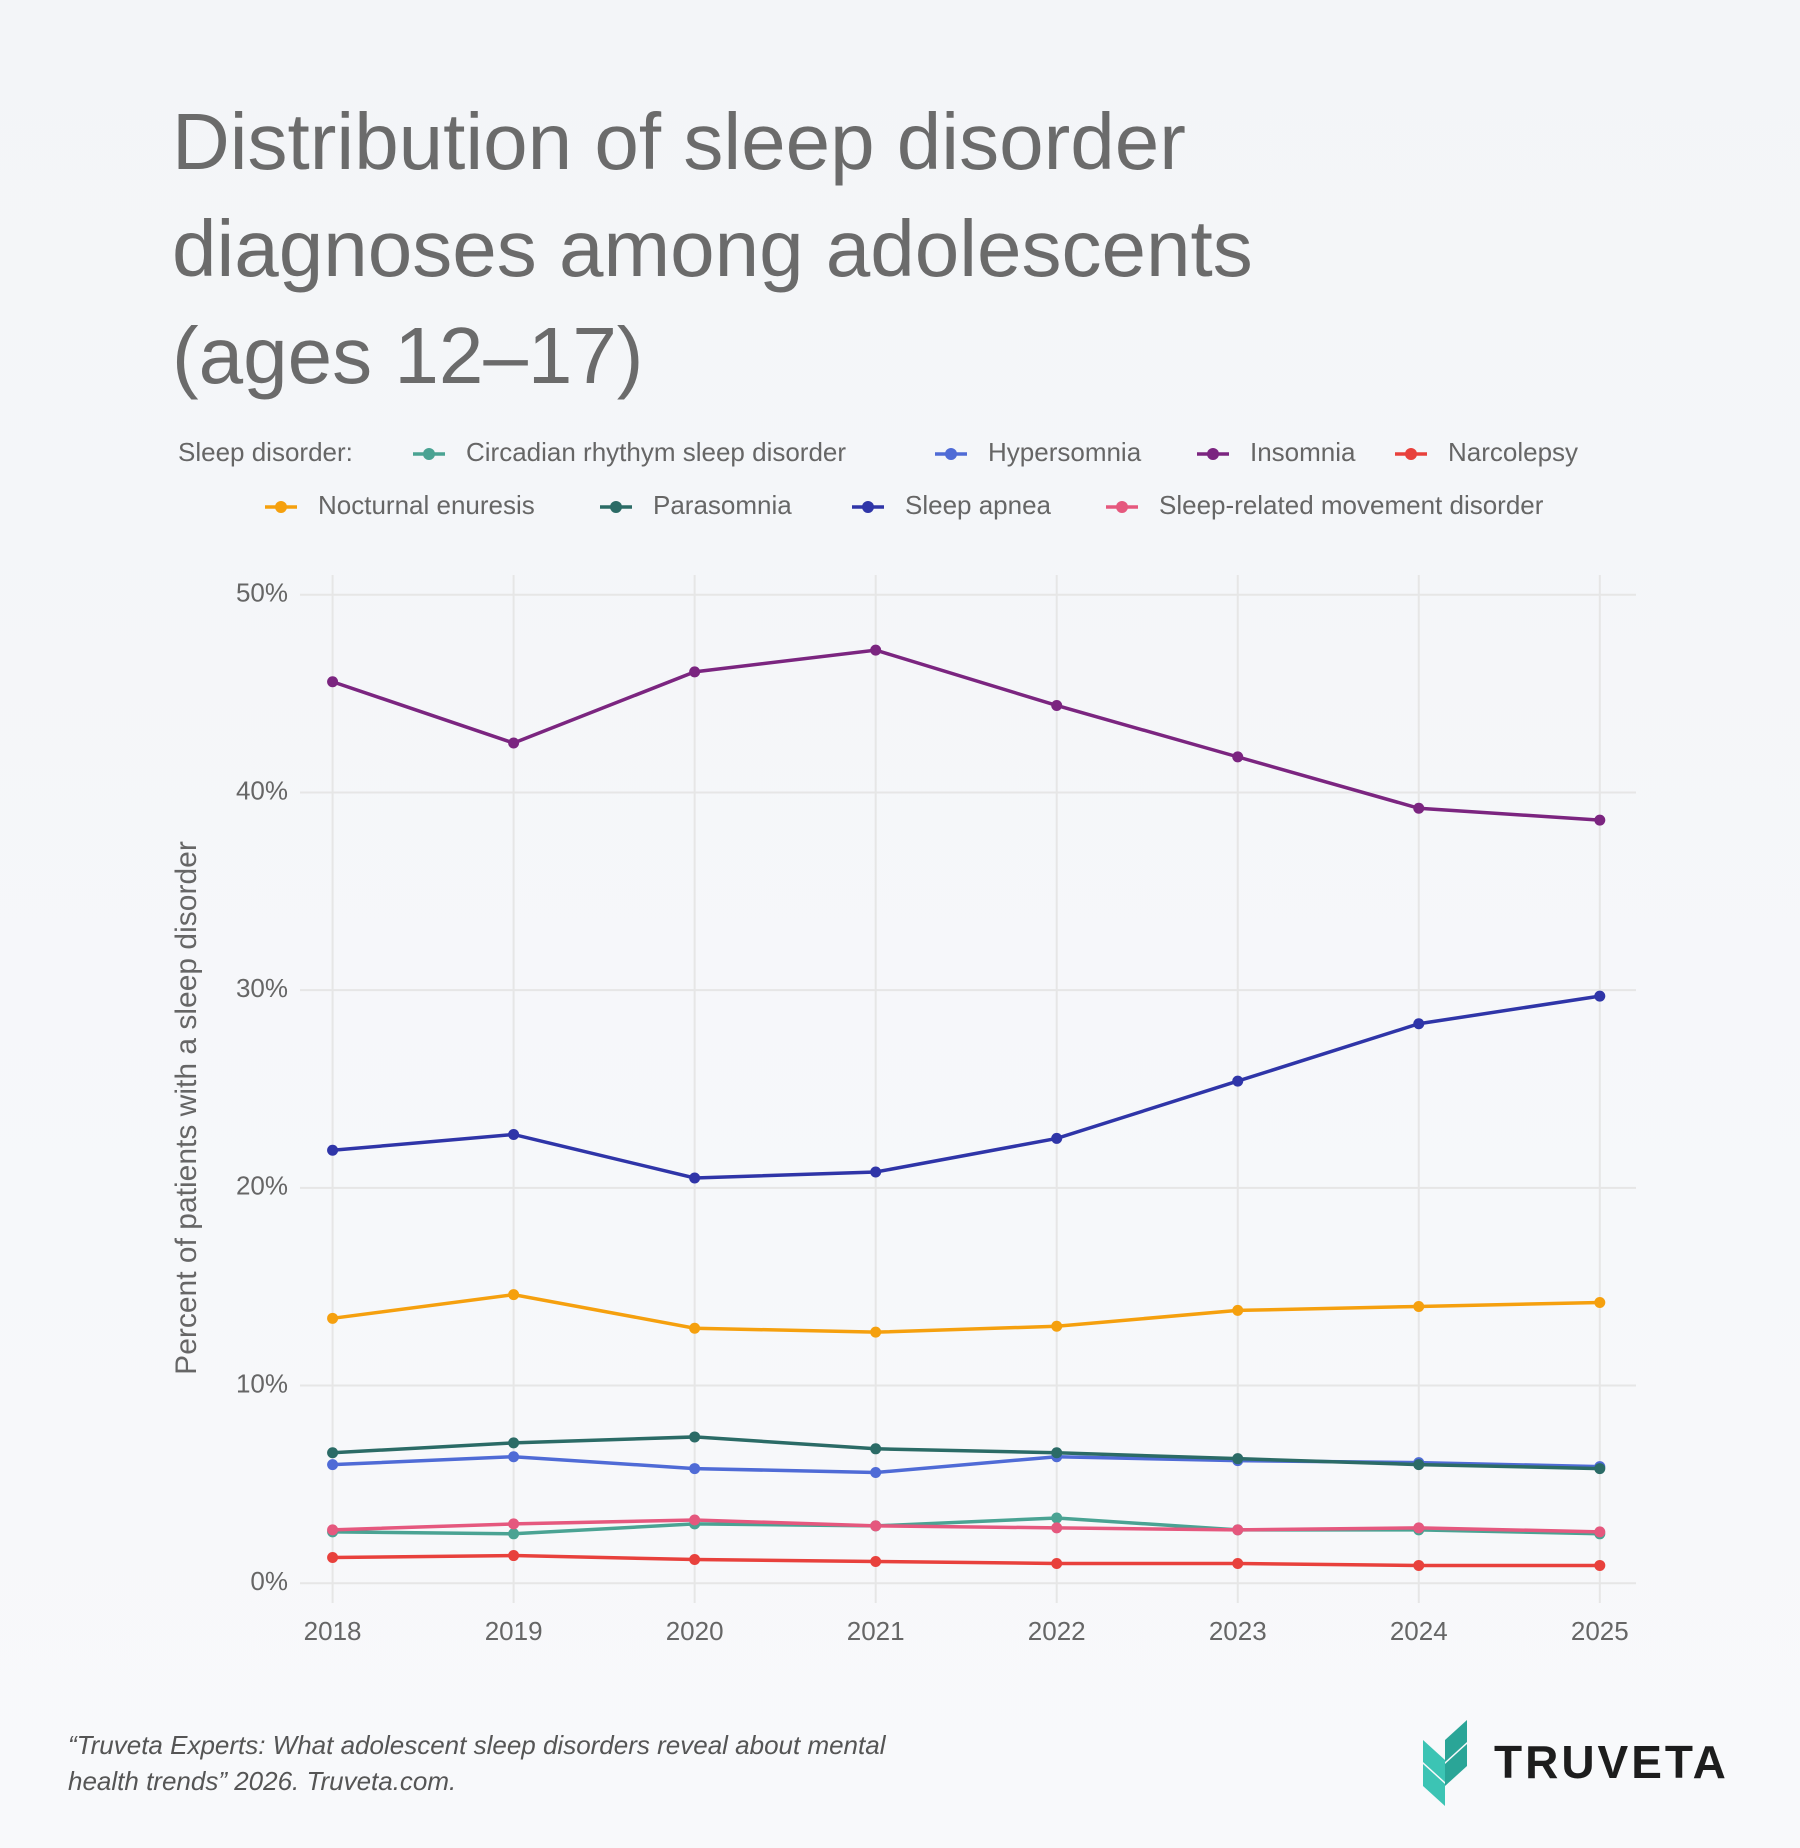  What do you see at coordinates (1513, 452) in the screenshot?
I see `legend-label: Narcolepsy` at bounding box center [1513, 452].